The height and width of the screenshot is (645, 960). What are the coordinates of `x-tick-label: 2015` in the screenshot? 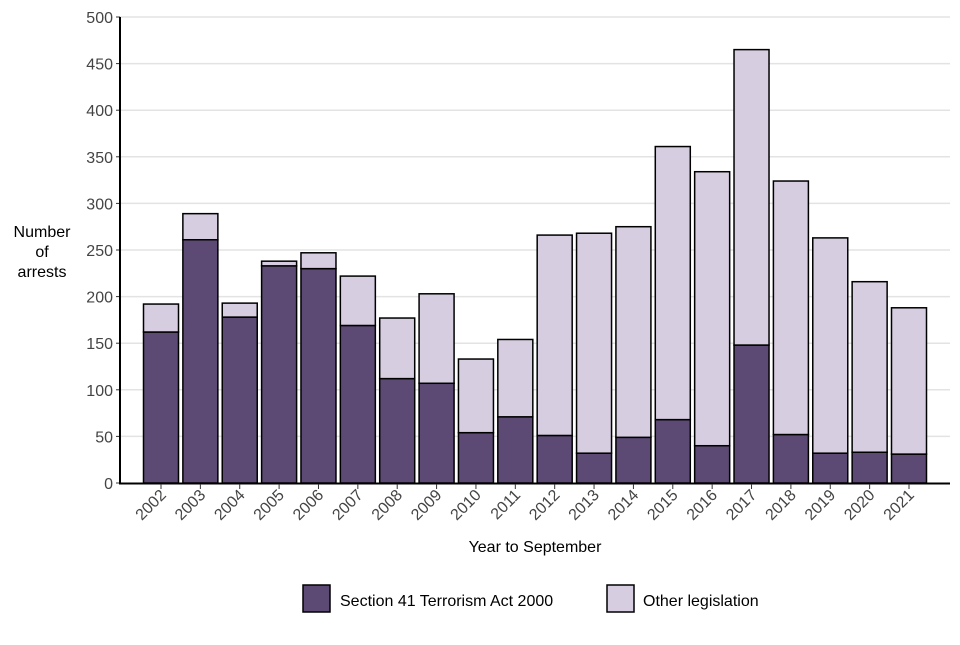 It's located at (662, 505).